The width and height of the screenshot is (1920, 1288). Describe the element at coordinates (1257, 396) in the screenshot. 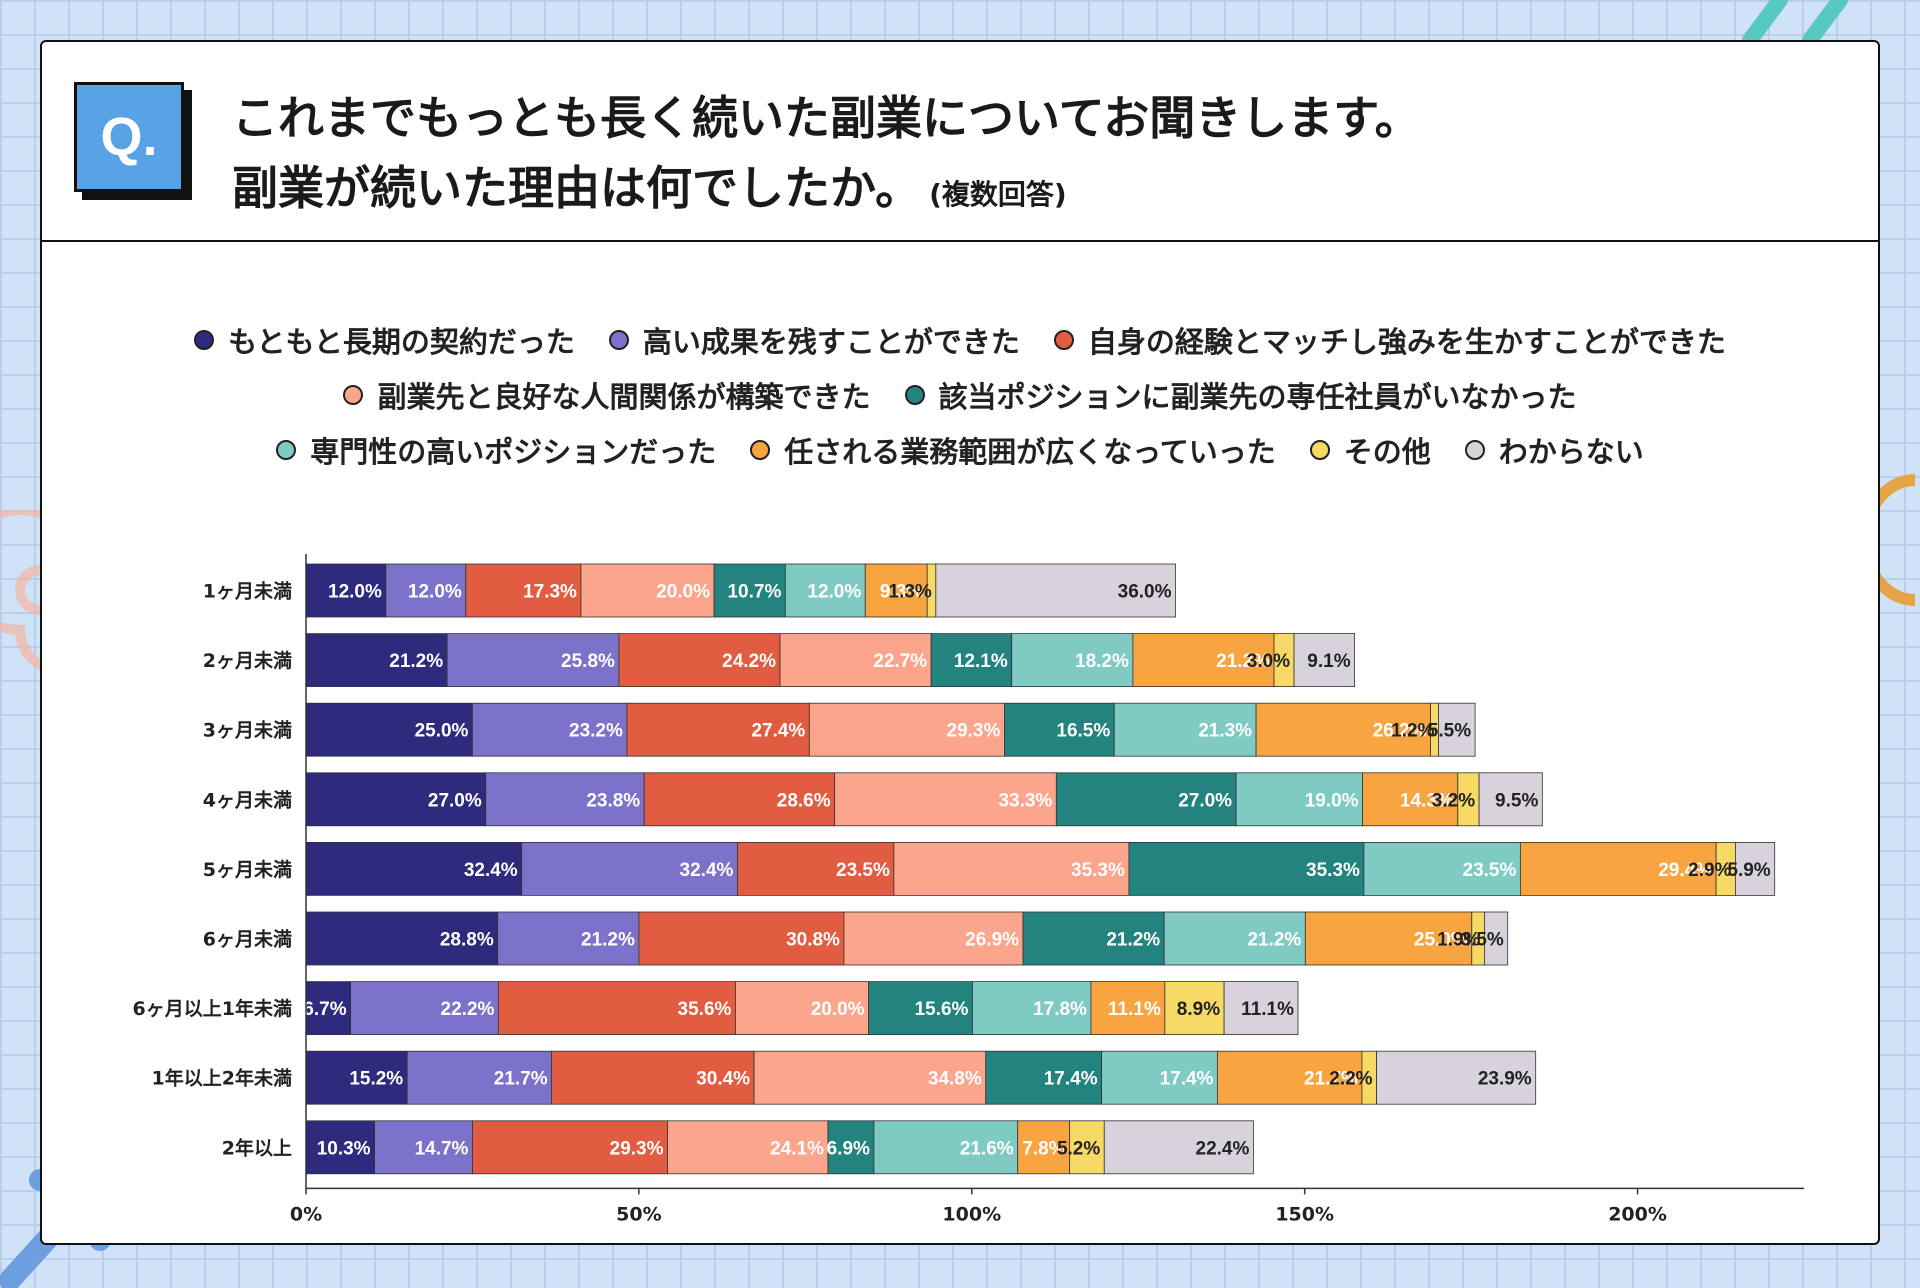

I see `legend-label: 該当ポジションに副業先の専任社員がいなかった` at that location.